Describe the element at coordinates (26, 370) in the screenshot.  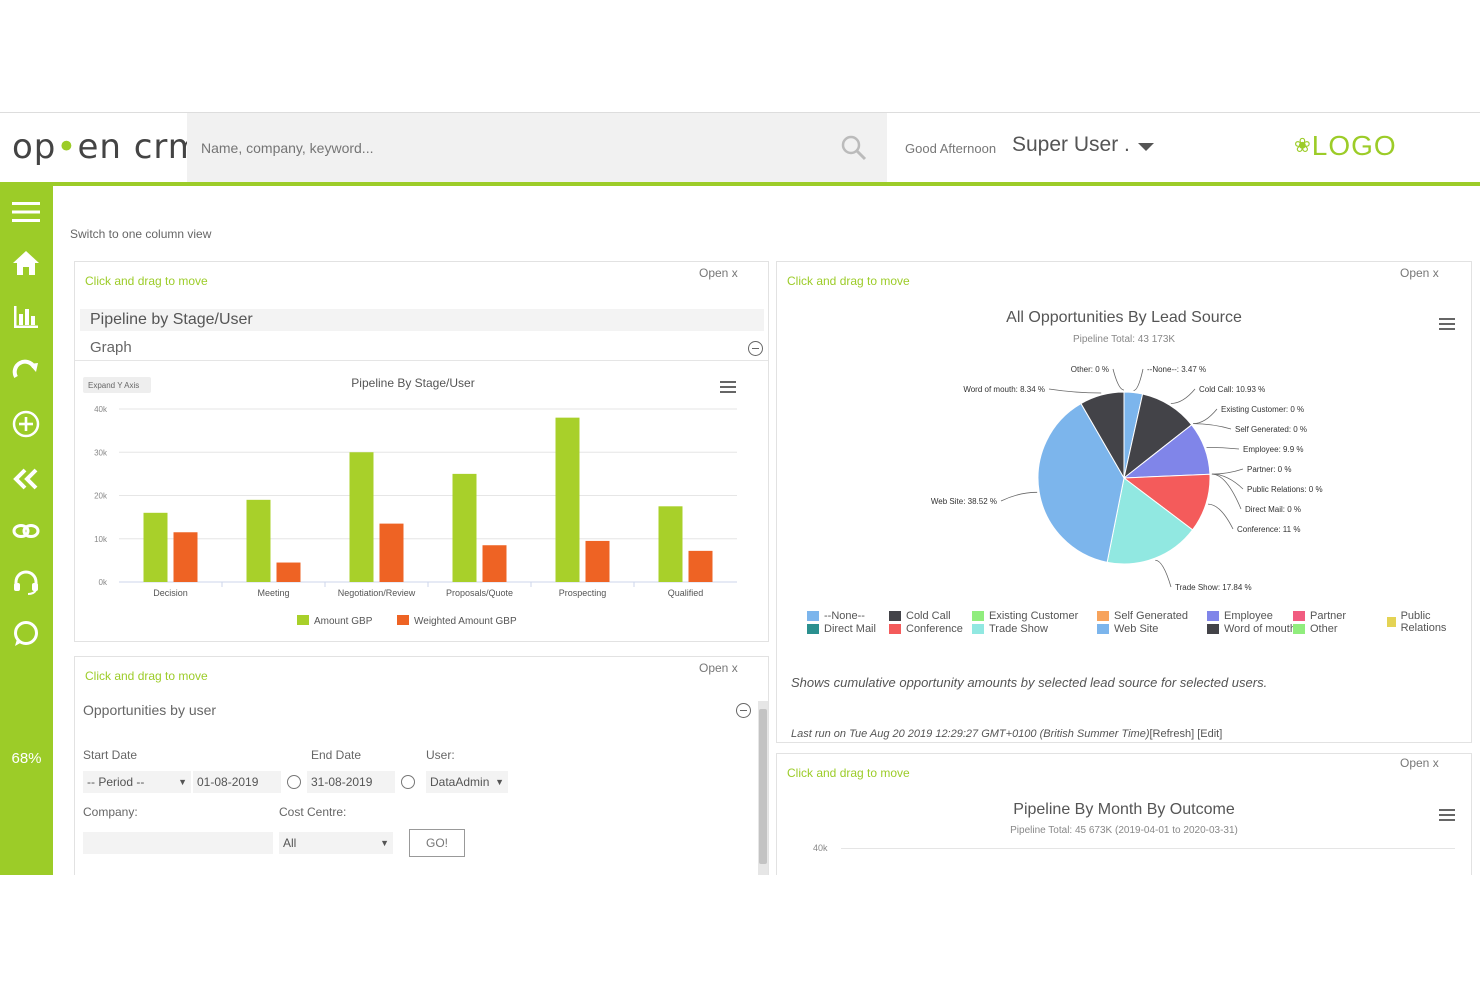
I see `refresh-arrow-icon` at that location.